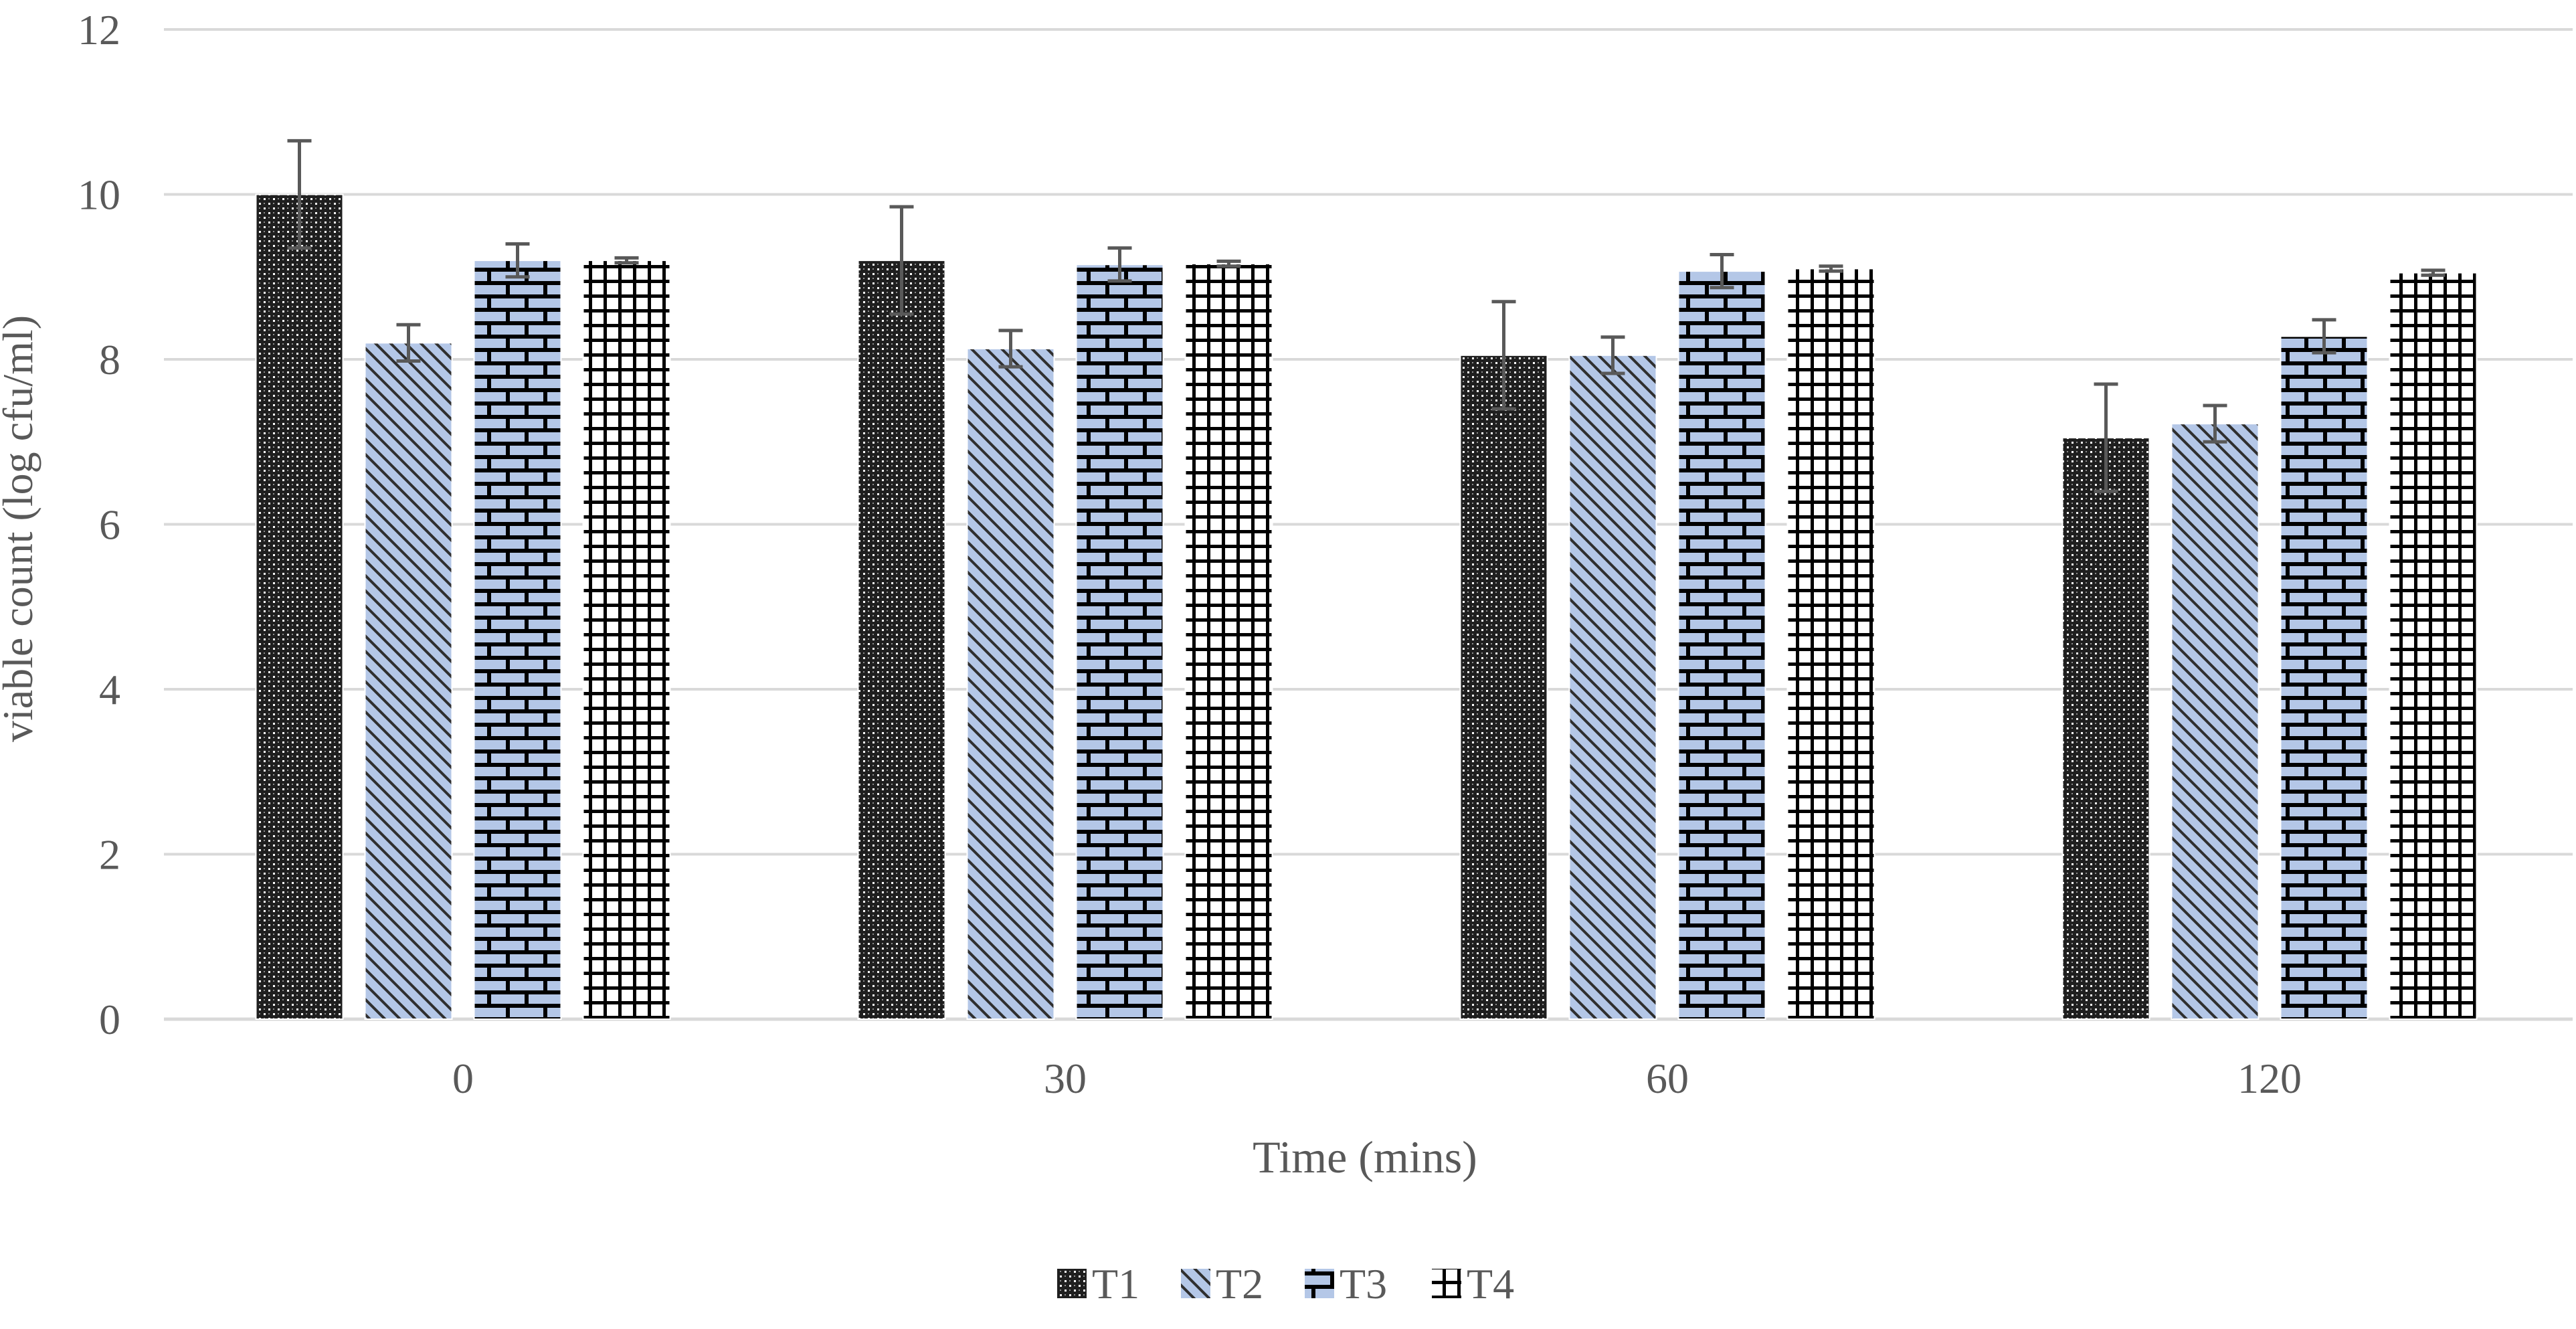  I want to click on legend-label: T2, so click(1239, 1284).